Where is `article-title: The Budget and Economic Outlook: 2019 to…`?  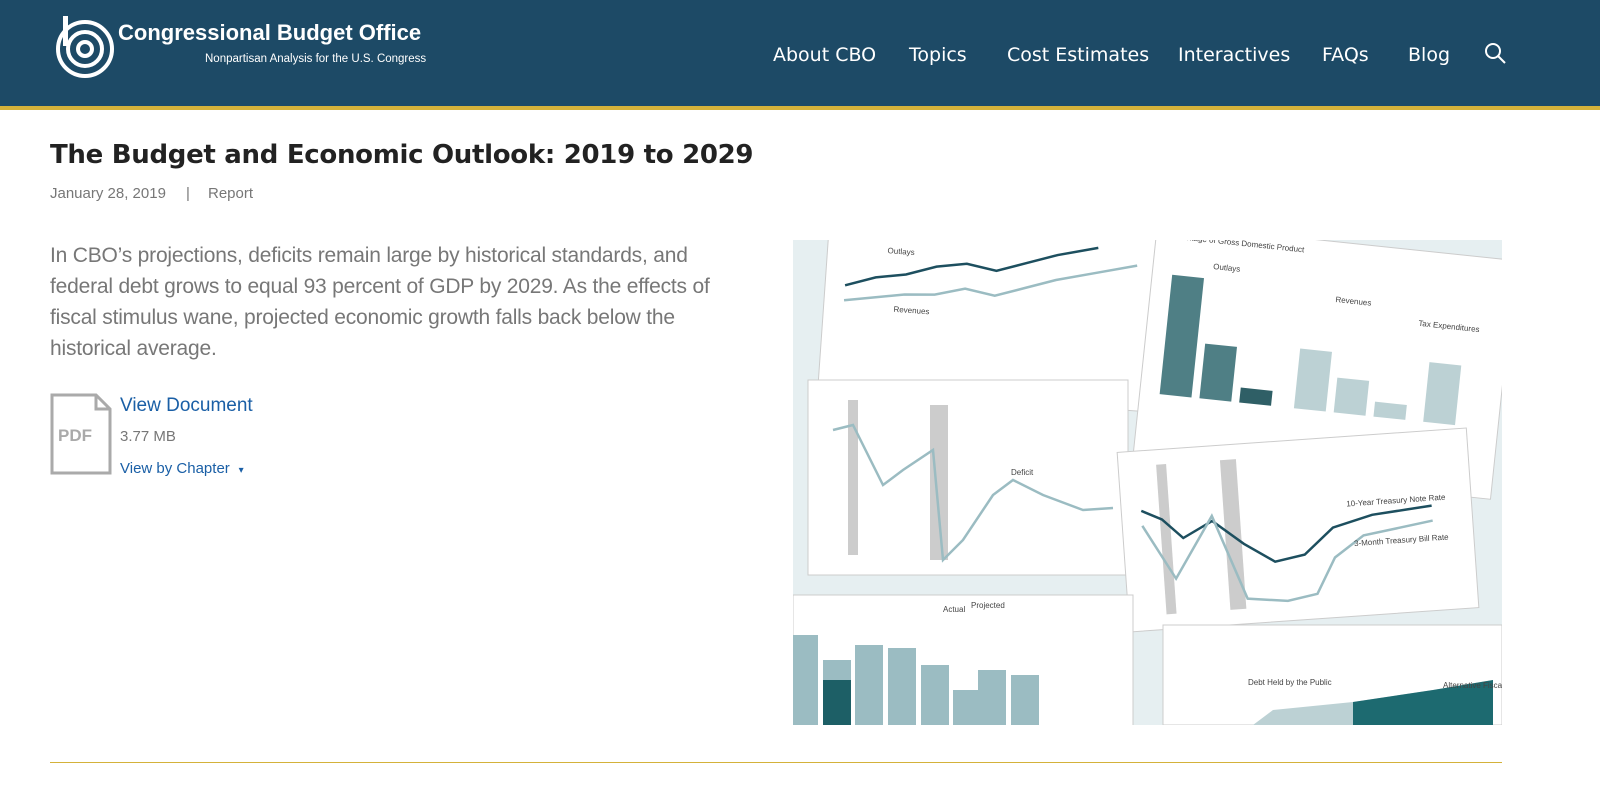
article-title: The Budget and Economic Outlook: 2019 to… is located at coordinates (402, 155).